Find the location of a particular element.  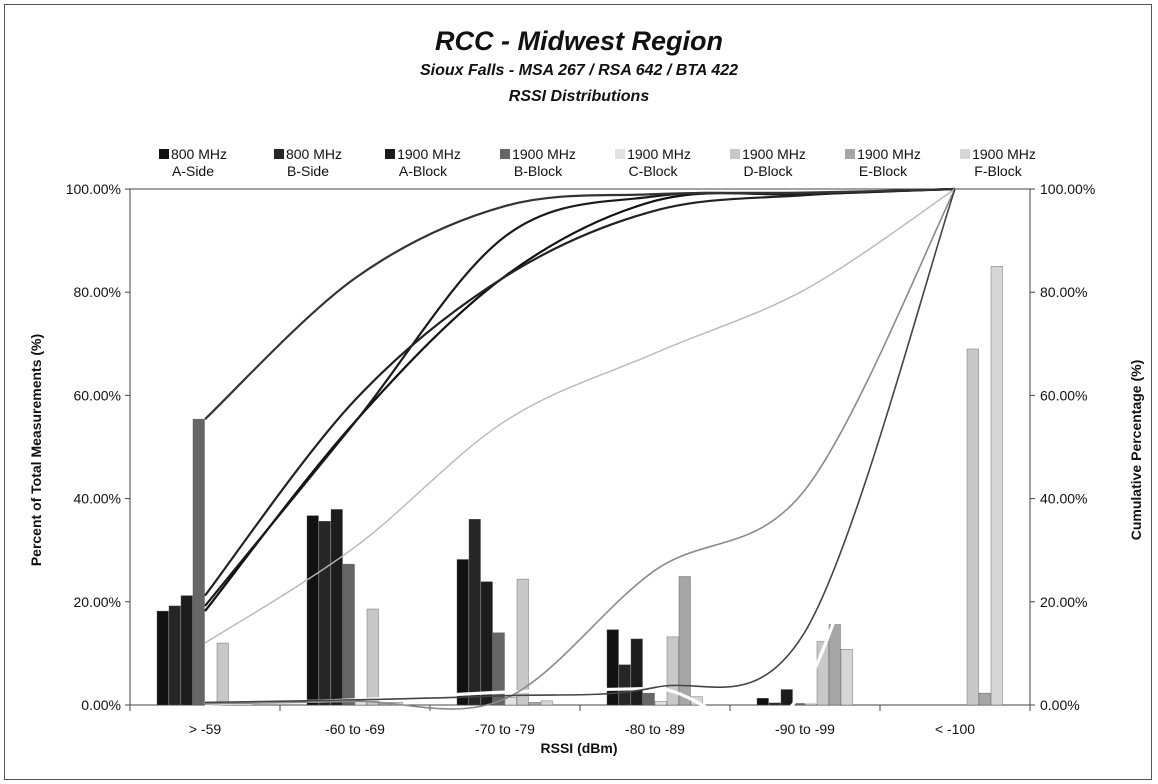

y-tick-label: 20.00% is located at coordinates (97, 602).